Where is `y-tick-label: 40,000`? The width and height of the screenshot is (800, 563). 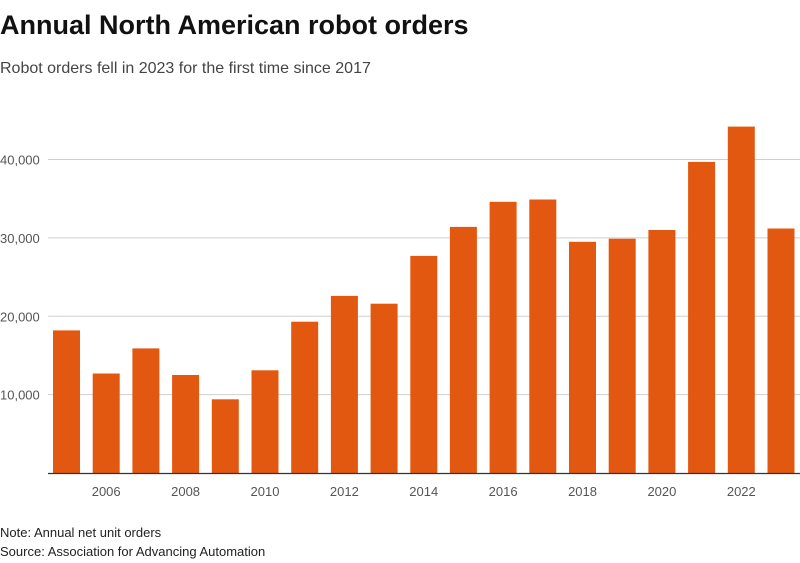 y-tick-label: 40,000 is located at coordinates (20, 160).